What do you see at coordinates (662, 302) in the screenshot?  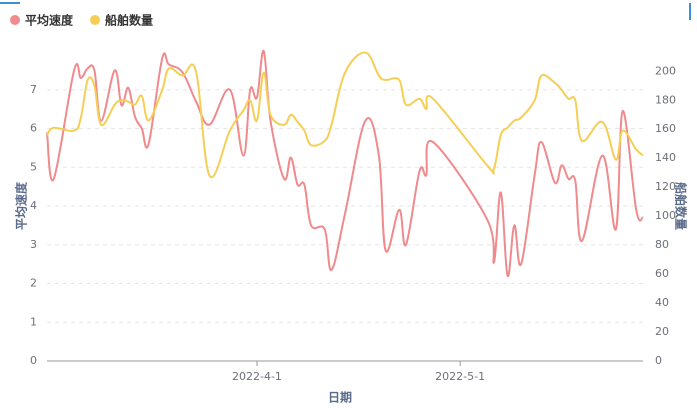 I see `y2-tick-label: 40` at bounding box center [662, 302].